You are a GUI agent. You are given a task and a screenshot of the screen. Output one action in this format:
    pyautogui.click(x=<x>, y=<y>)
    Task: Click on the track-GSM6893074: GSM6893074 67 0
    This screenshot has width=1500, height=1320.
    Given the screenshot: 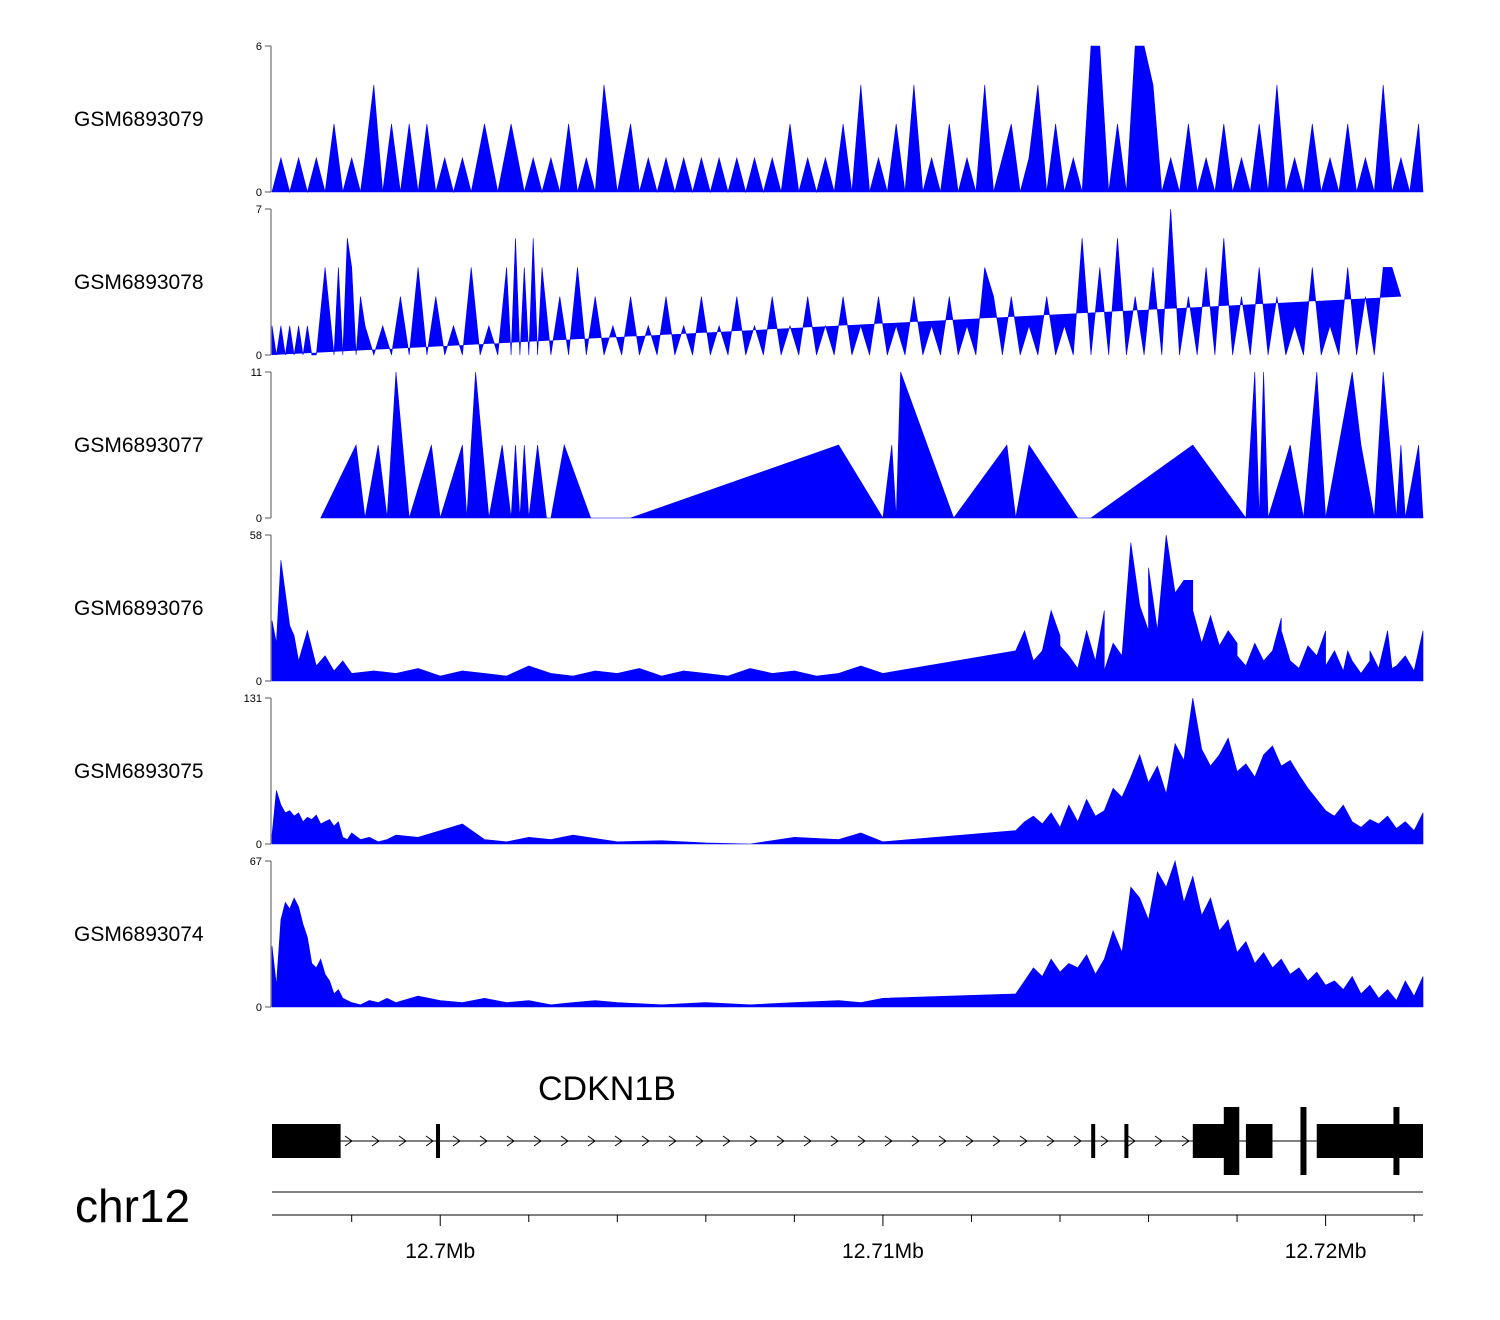 What is the action you would take?
    pyautogui.click(x=749, y=935)
    